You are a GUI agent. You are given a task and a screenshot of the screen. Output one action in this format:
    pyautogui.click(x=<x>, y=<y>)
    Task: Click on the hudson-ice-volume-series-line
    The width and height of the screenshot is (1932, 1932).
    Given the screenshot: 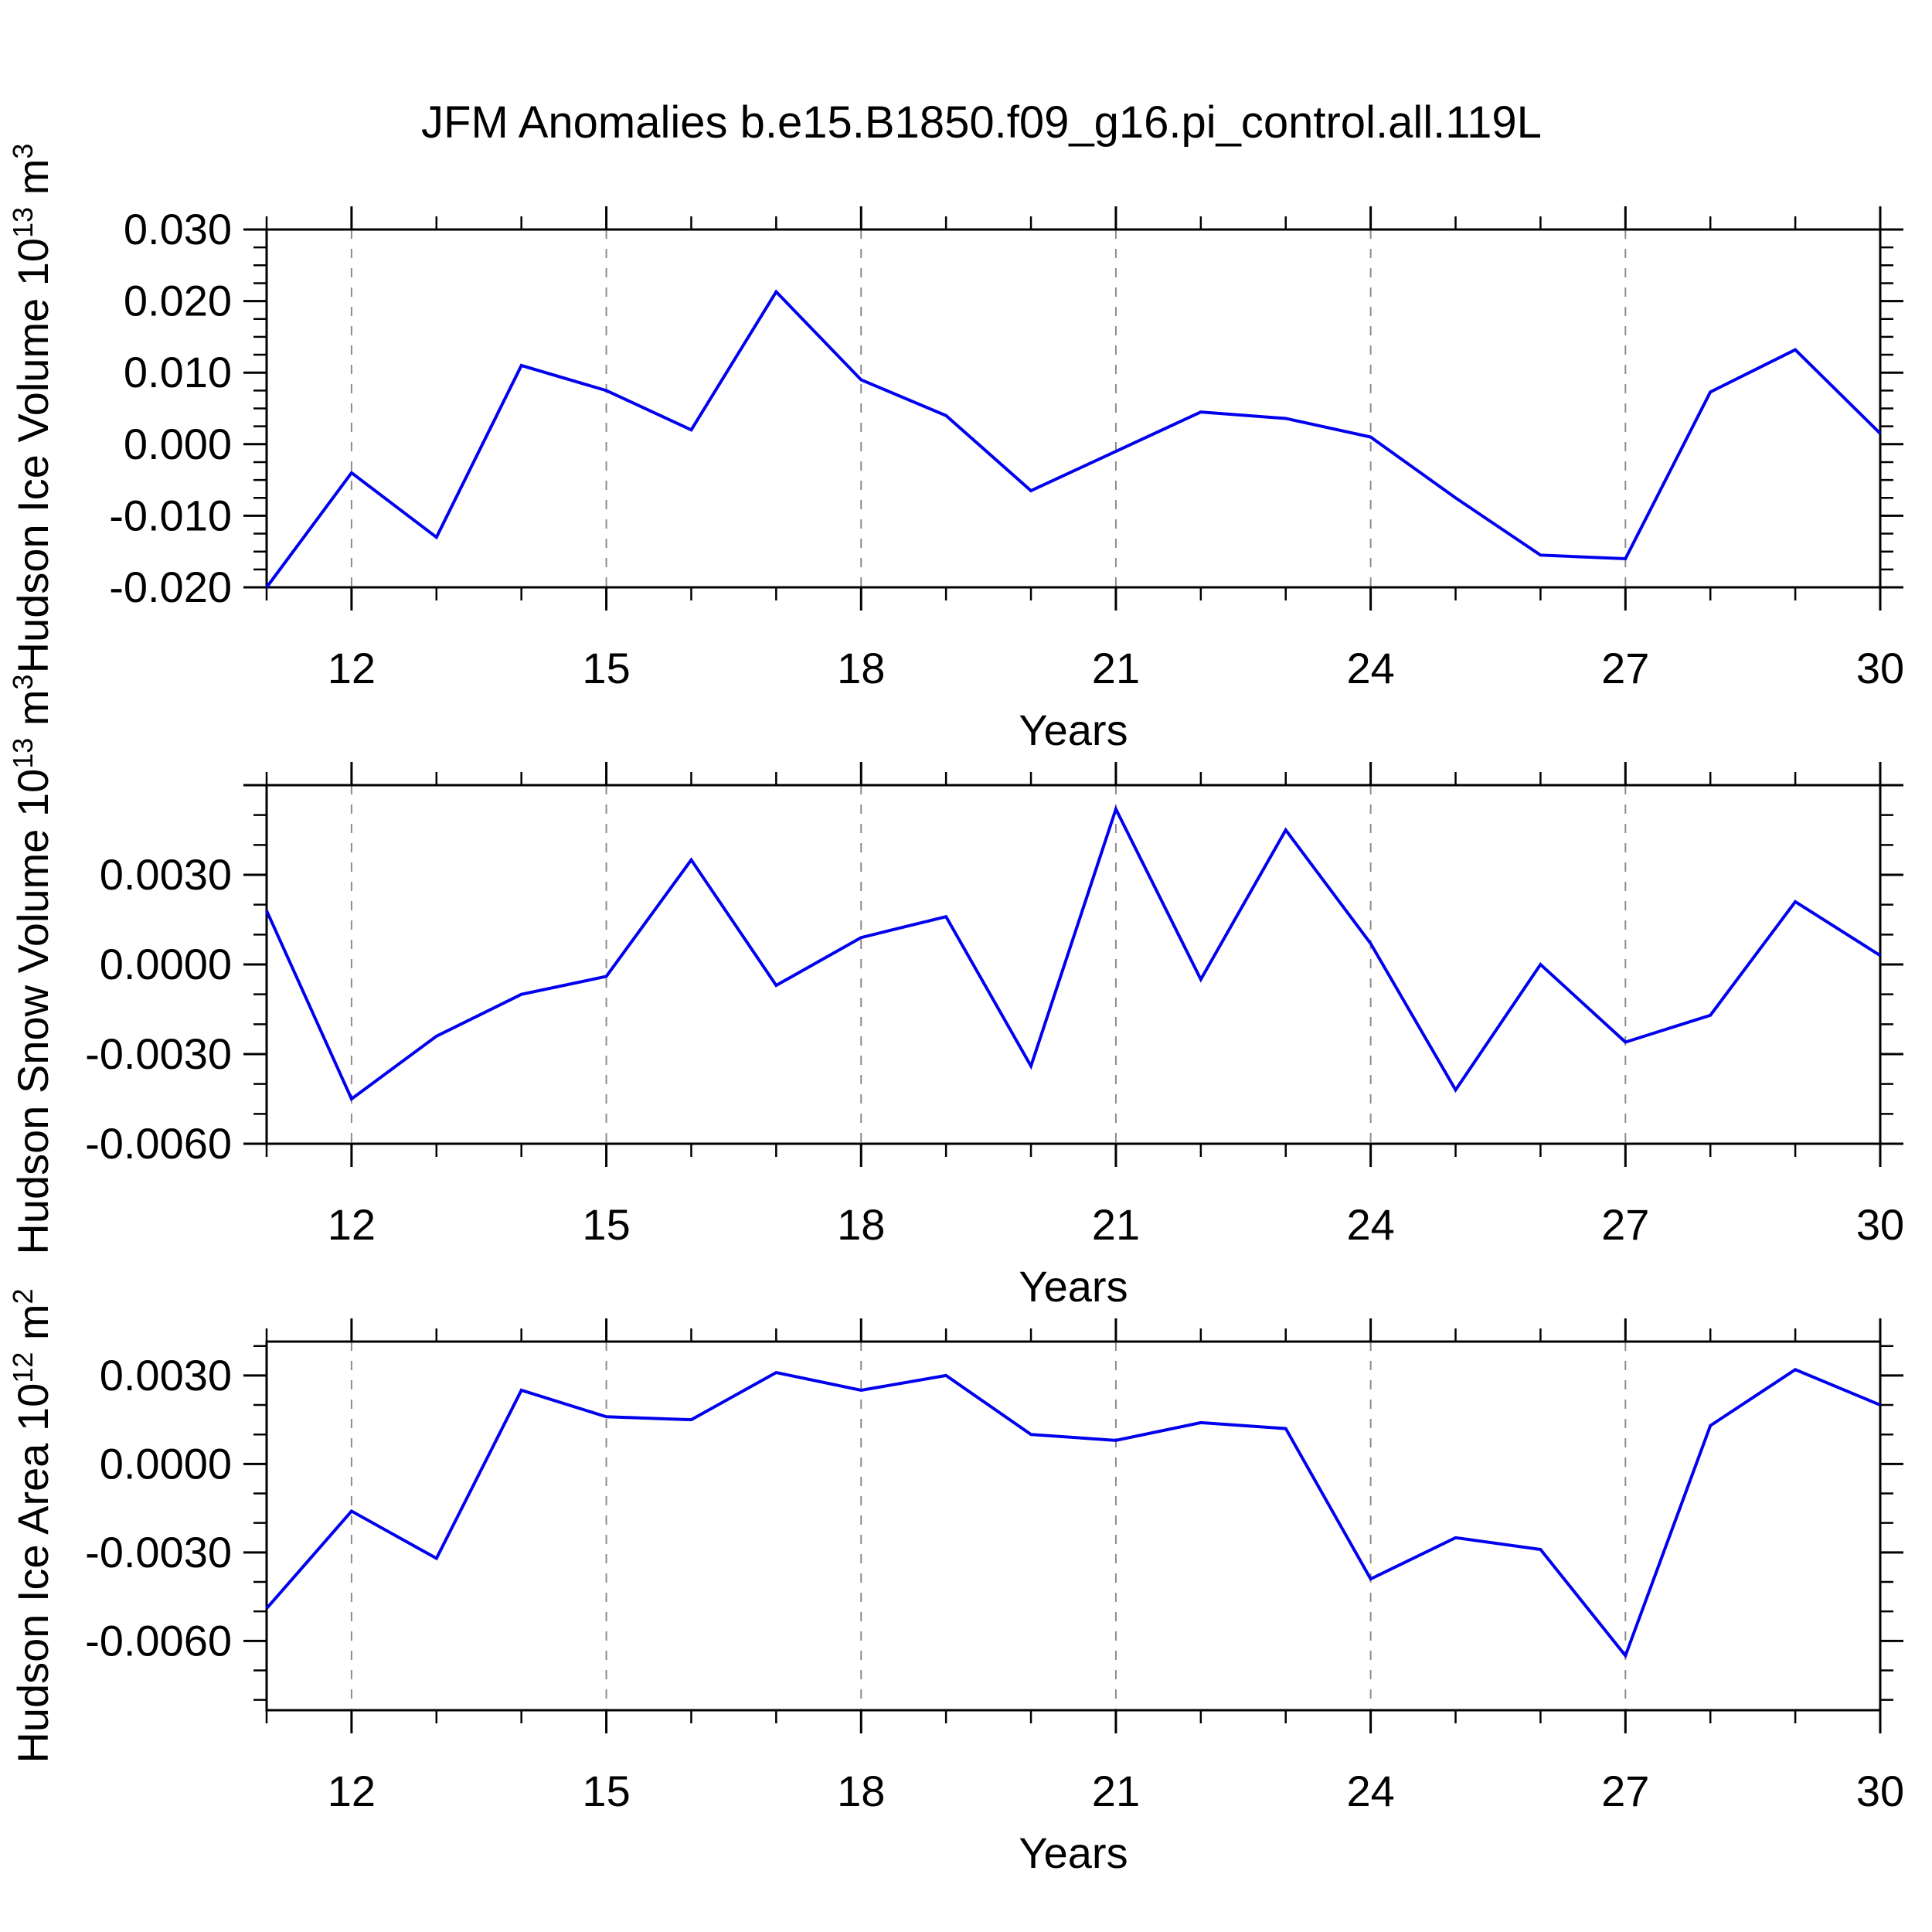 What is the action you would take?
    pyautogui.click(x=1073, y=439)
    